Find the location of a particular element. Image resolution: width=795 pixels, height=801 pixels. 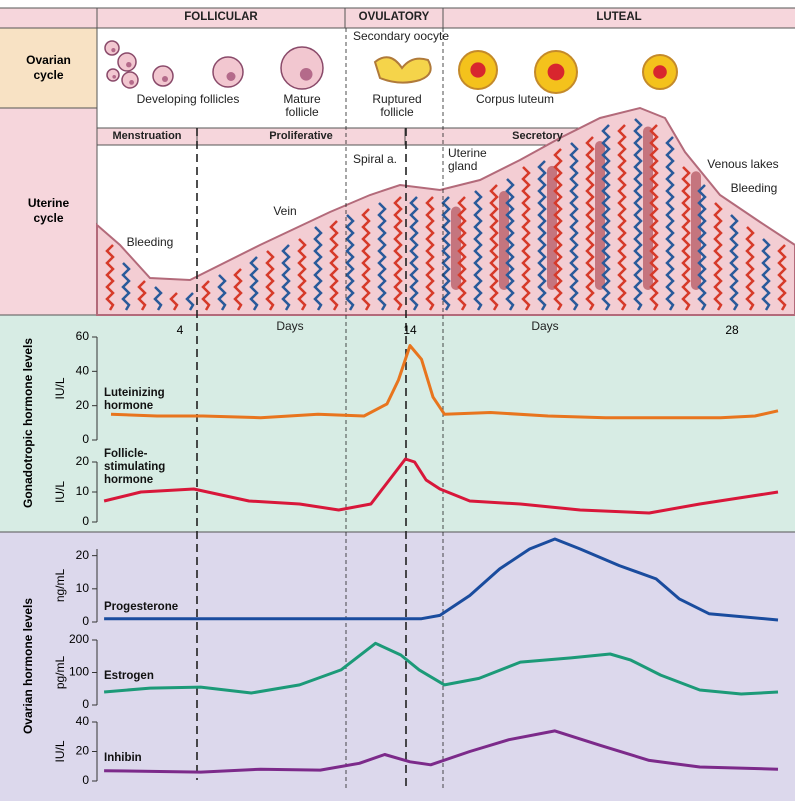

day-tick-label: 14 is located at coordinates (410, 330).